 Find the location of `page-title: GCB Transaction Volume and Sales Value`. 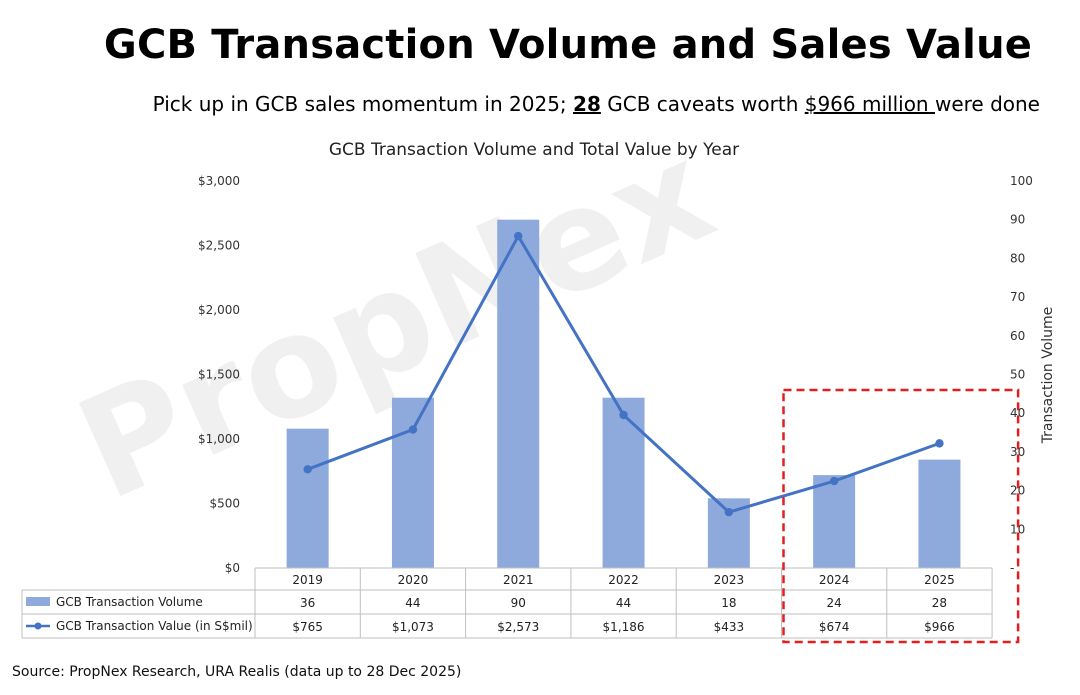

page-title: GCB Transaction Volume and Sales Value is located at coordinates (568, 45).